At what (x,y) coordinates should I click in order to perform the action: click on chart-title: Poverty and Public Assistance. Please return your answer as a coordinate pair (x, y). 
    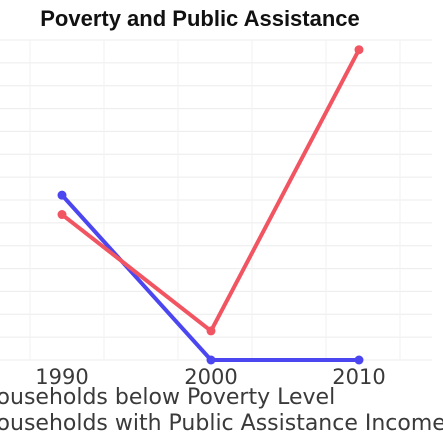
    Looking at the image, I should click on (200, 18).